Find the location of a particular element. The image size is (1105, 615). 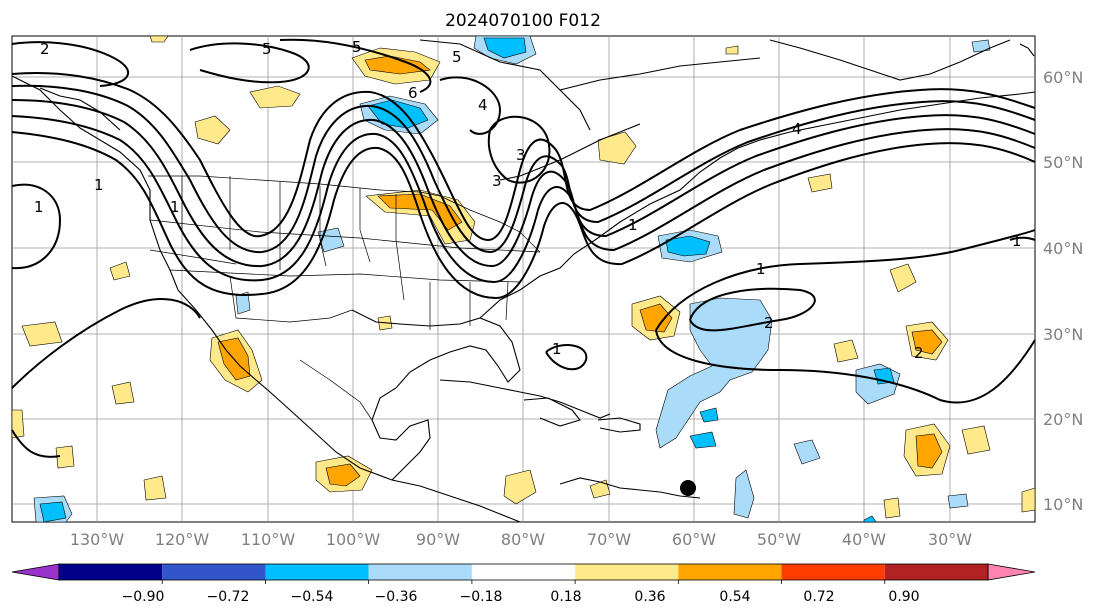

lon-label-100w: 100°W is located at coordinates (353, 539).